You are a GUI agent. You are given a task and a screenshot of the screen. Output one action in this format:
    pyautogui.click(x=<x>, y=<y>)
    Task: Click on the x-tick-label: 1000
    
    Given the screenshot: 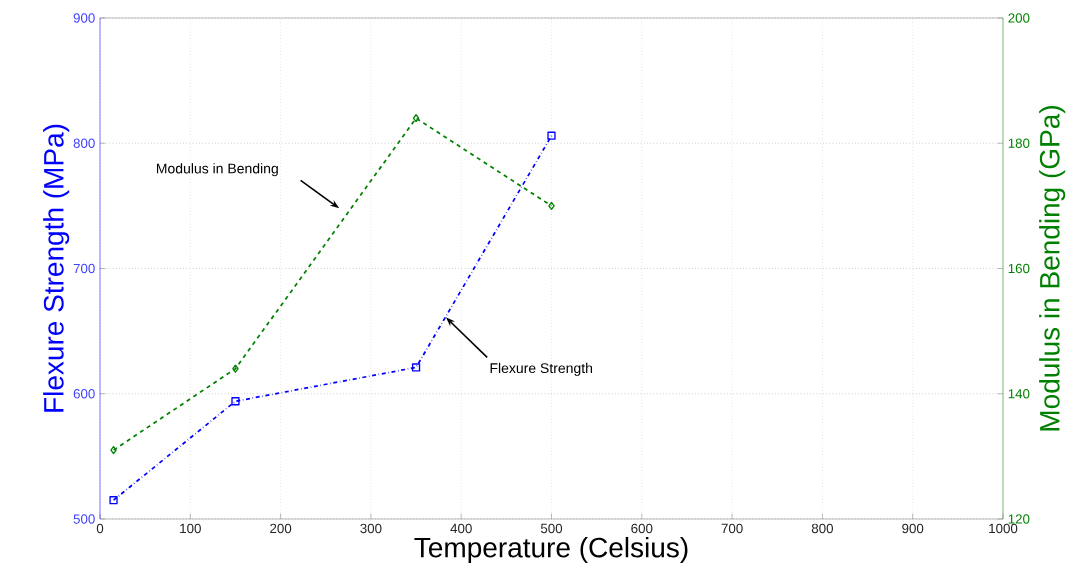 What is the action you would take?
    pyautogui.click(x=1003, y=528)
    